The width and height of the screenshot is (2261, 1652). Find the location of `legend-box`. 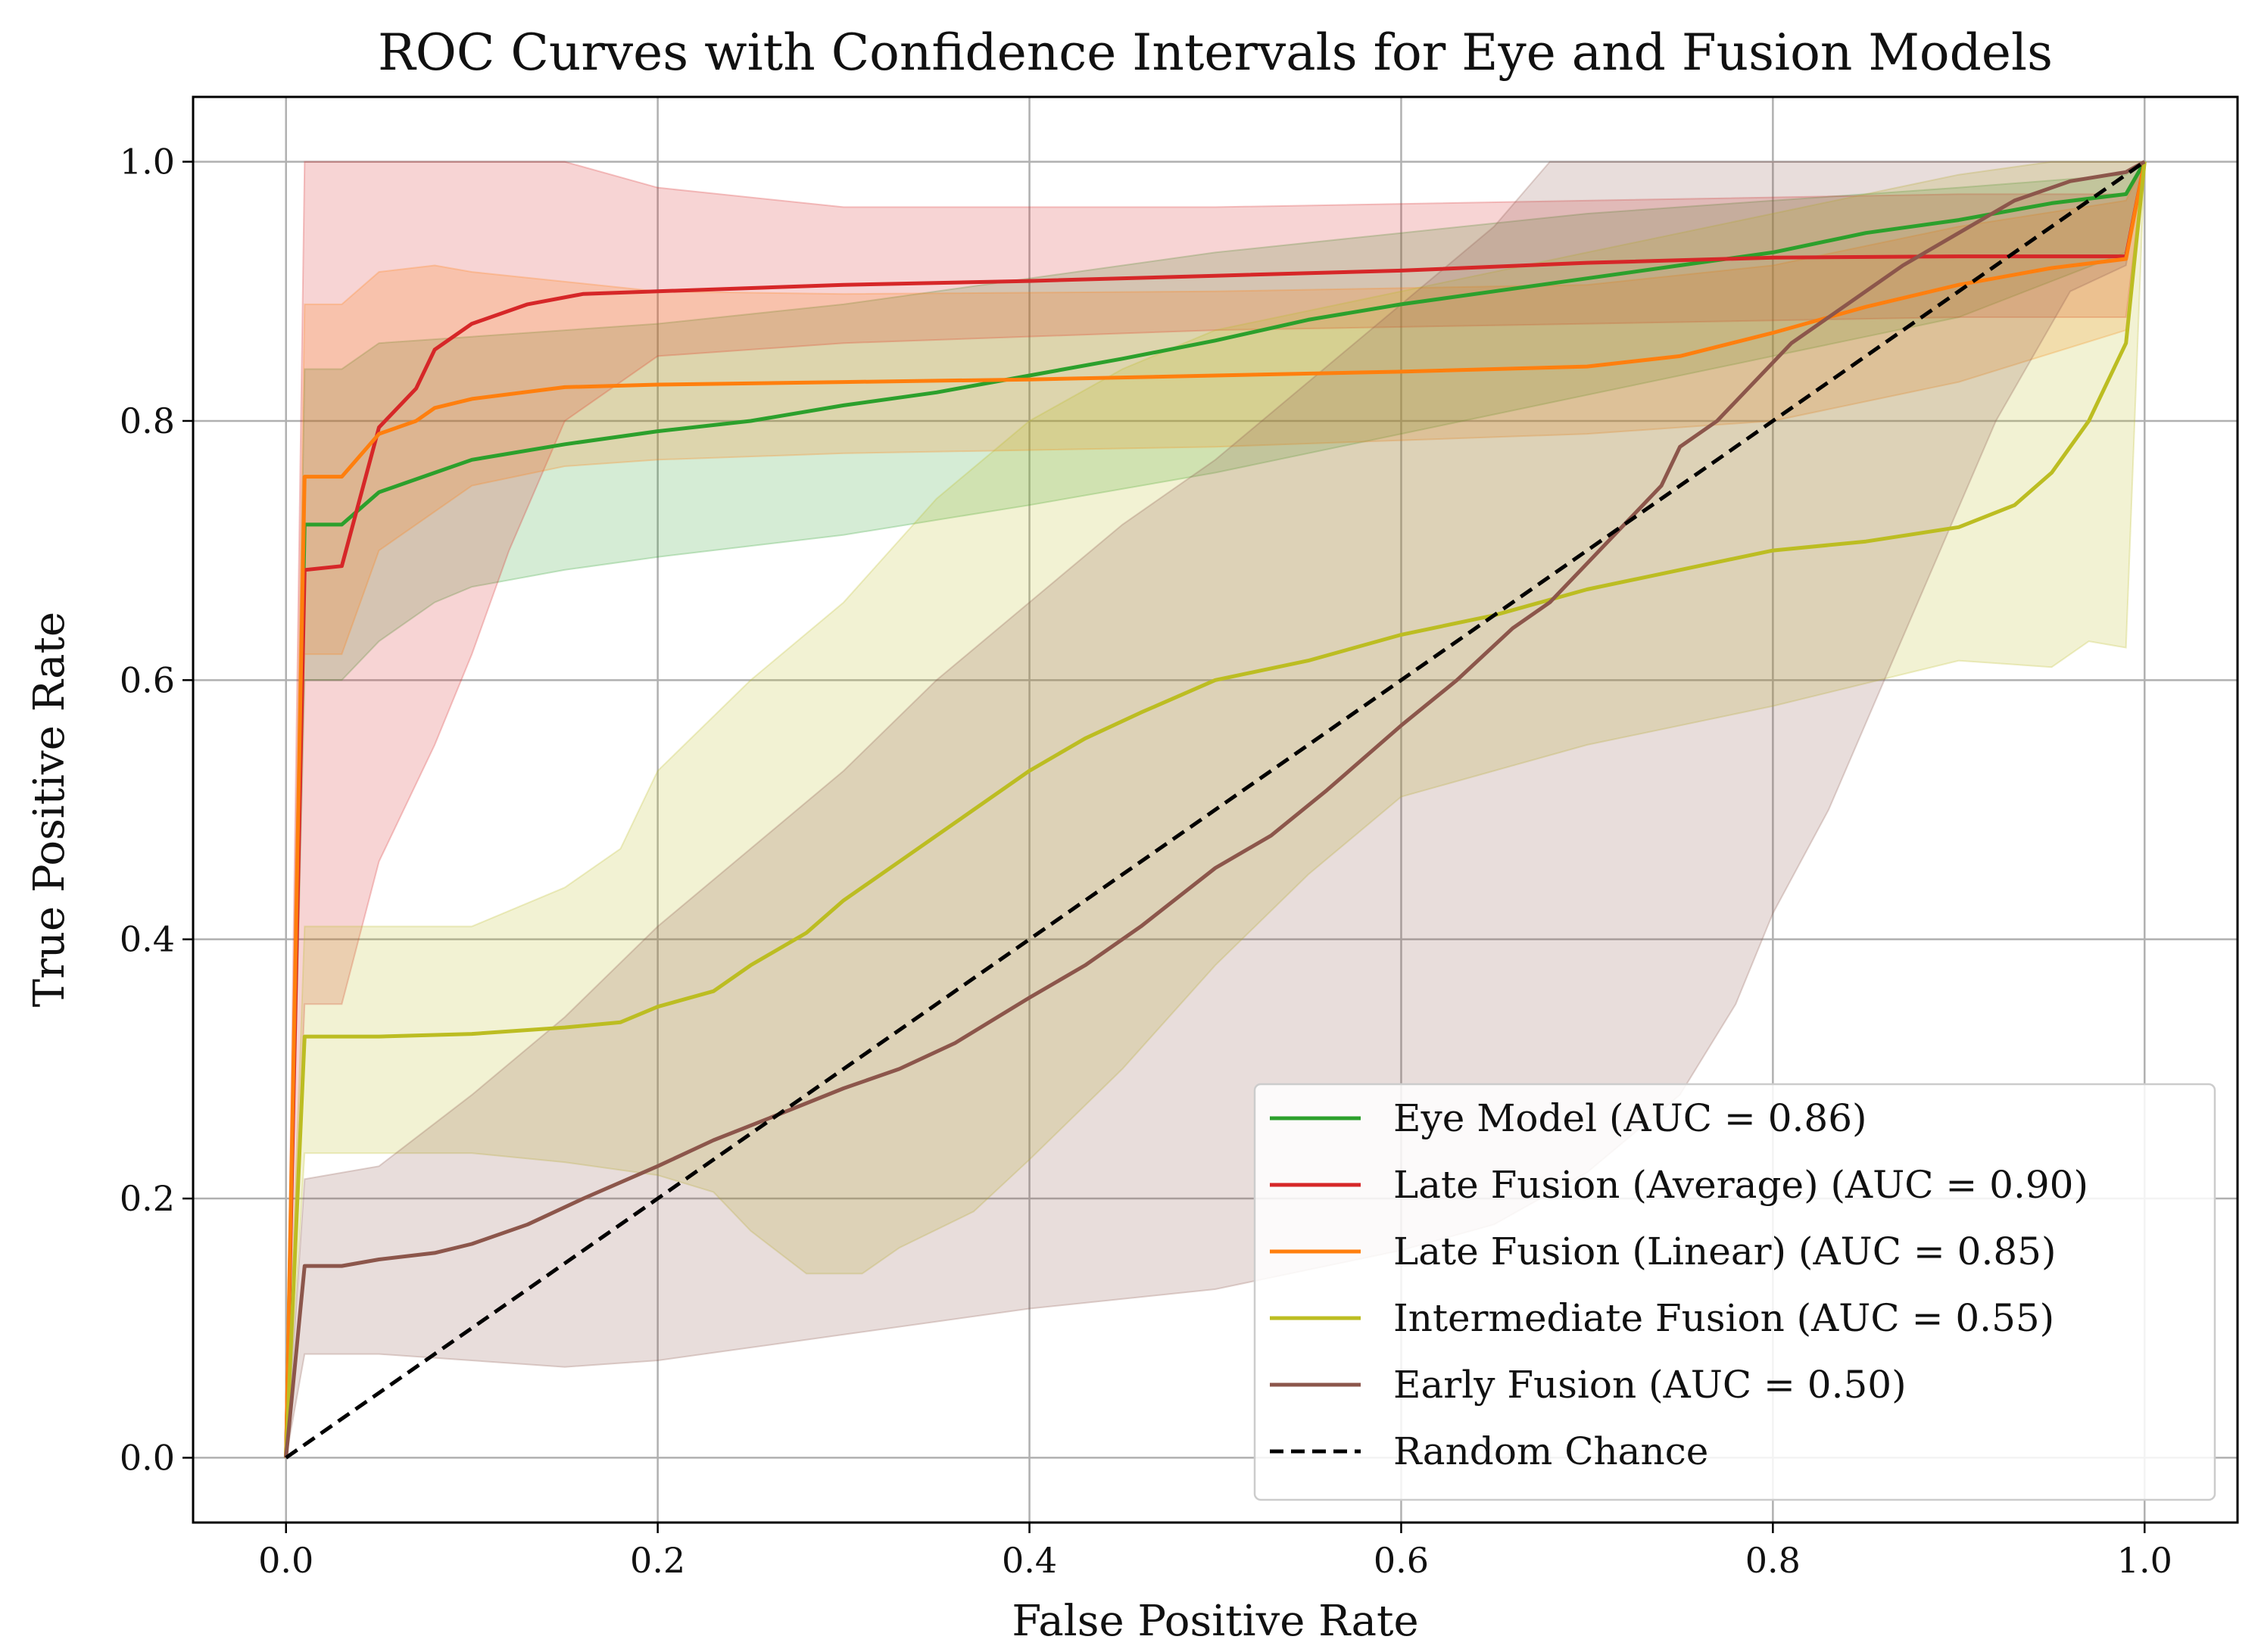

legend-box is located at coordinates (1734, 1292).